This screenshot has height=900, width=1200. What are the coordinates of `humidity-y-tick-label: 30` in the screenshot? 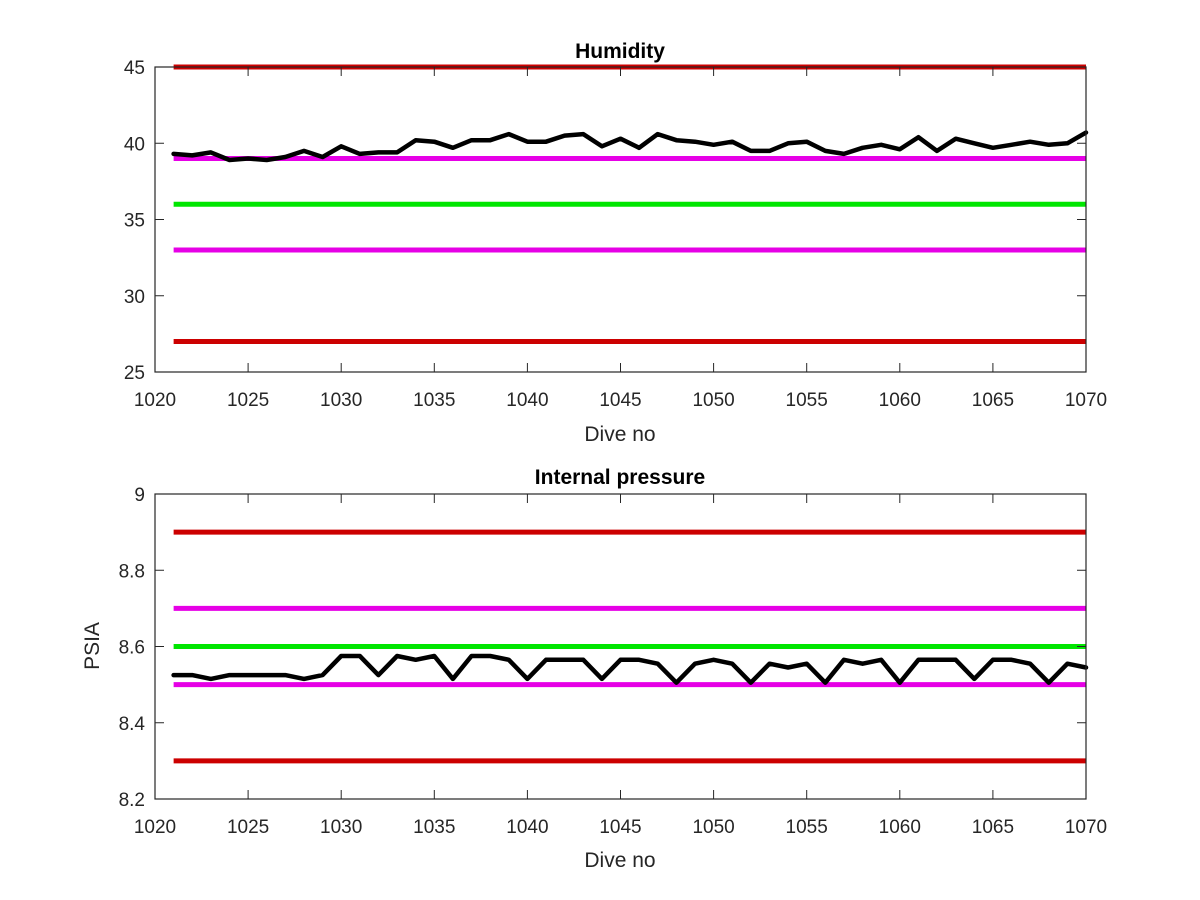 It's located at (134, 297).